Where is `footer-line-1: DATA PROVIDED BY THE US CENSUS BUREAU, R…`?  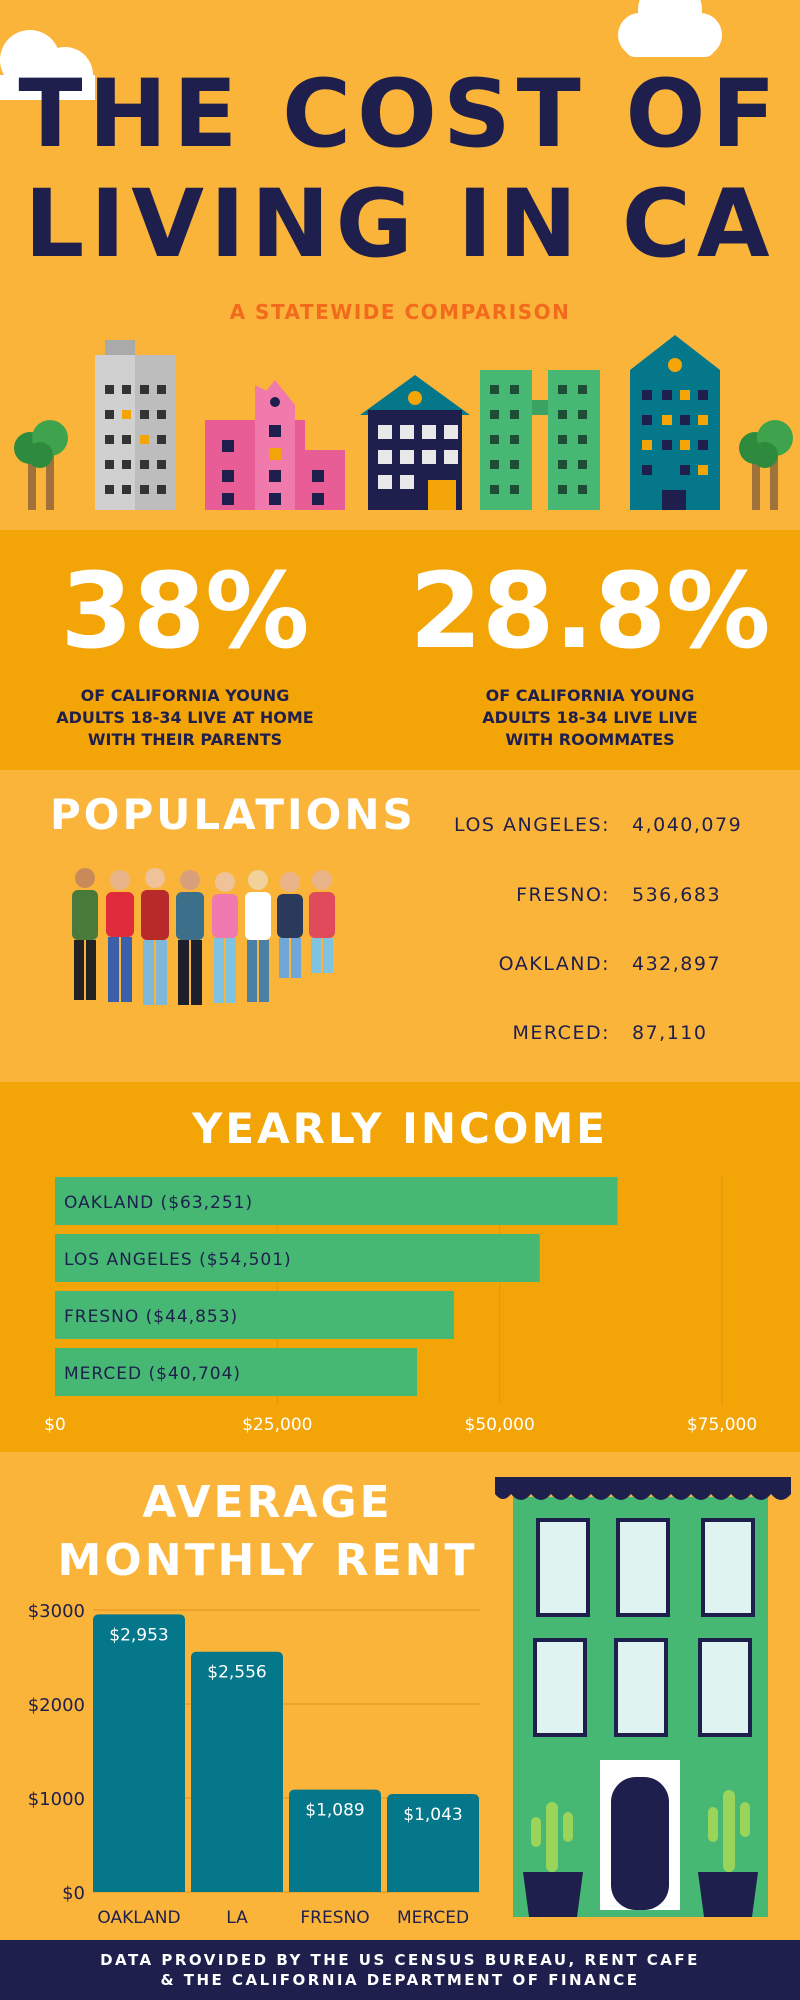 footer-line-1: DATA PROVIDED BY THE US CENSUS BUREAU, R… is located at coordinates (400, 1960).